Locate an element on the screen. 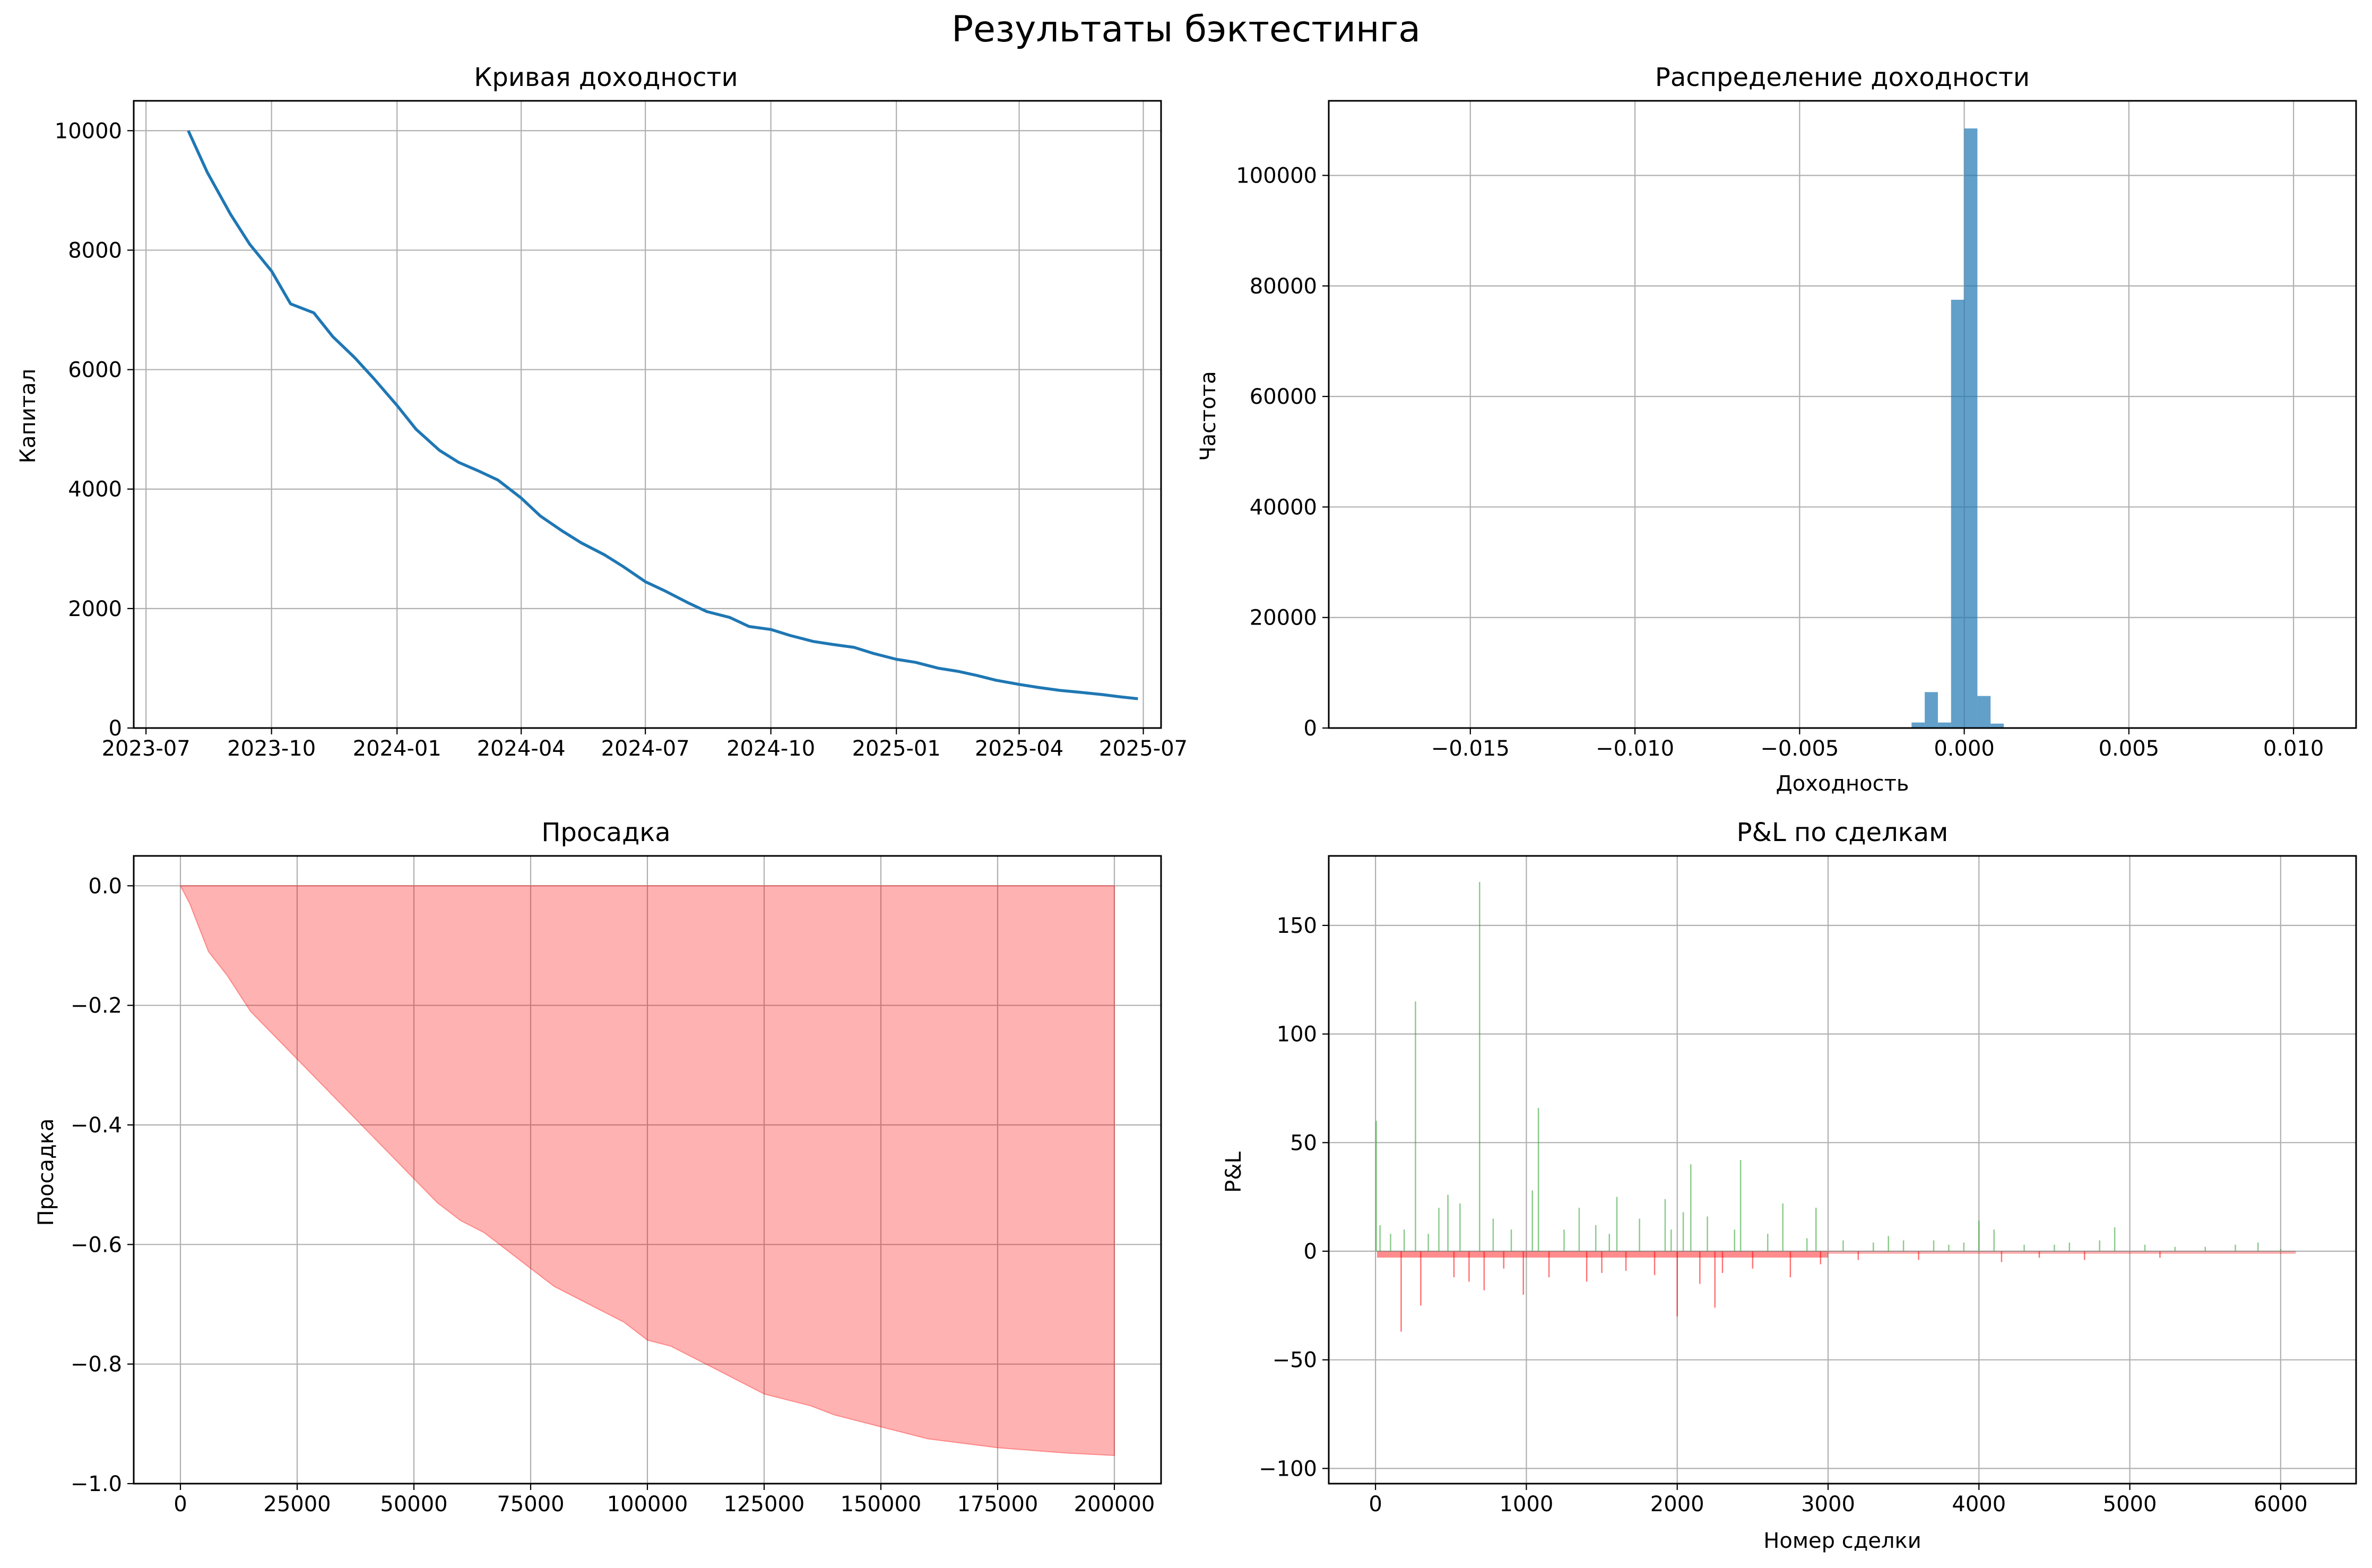  drawdown-chart-title: Просадка is located at coordinates (606, 832).